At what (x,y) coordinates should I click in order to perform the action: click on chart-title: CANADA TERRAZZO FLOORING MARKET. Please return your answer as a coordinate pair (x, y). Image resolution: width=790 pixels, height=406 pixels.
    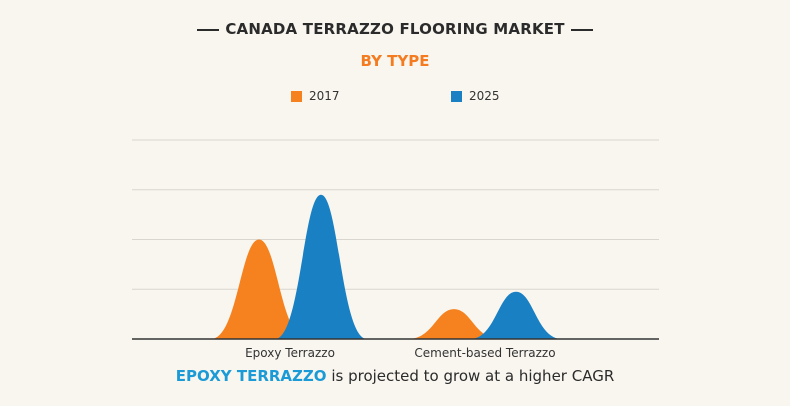
    Looking at the image, I should click on (395, 29).